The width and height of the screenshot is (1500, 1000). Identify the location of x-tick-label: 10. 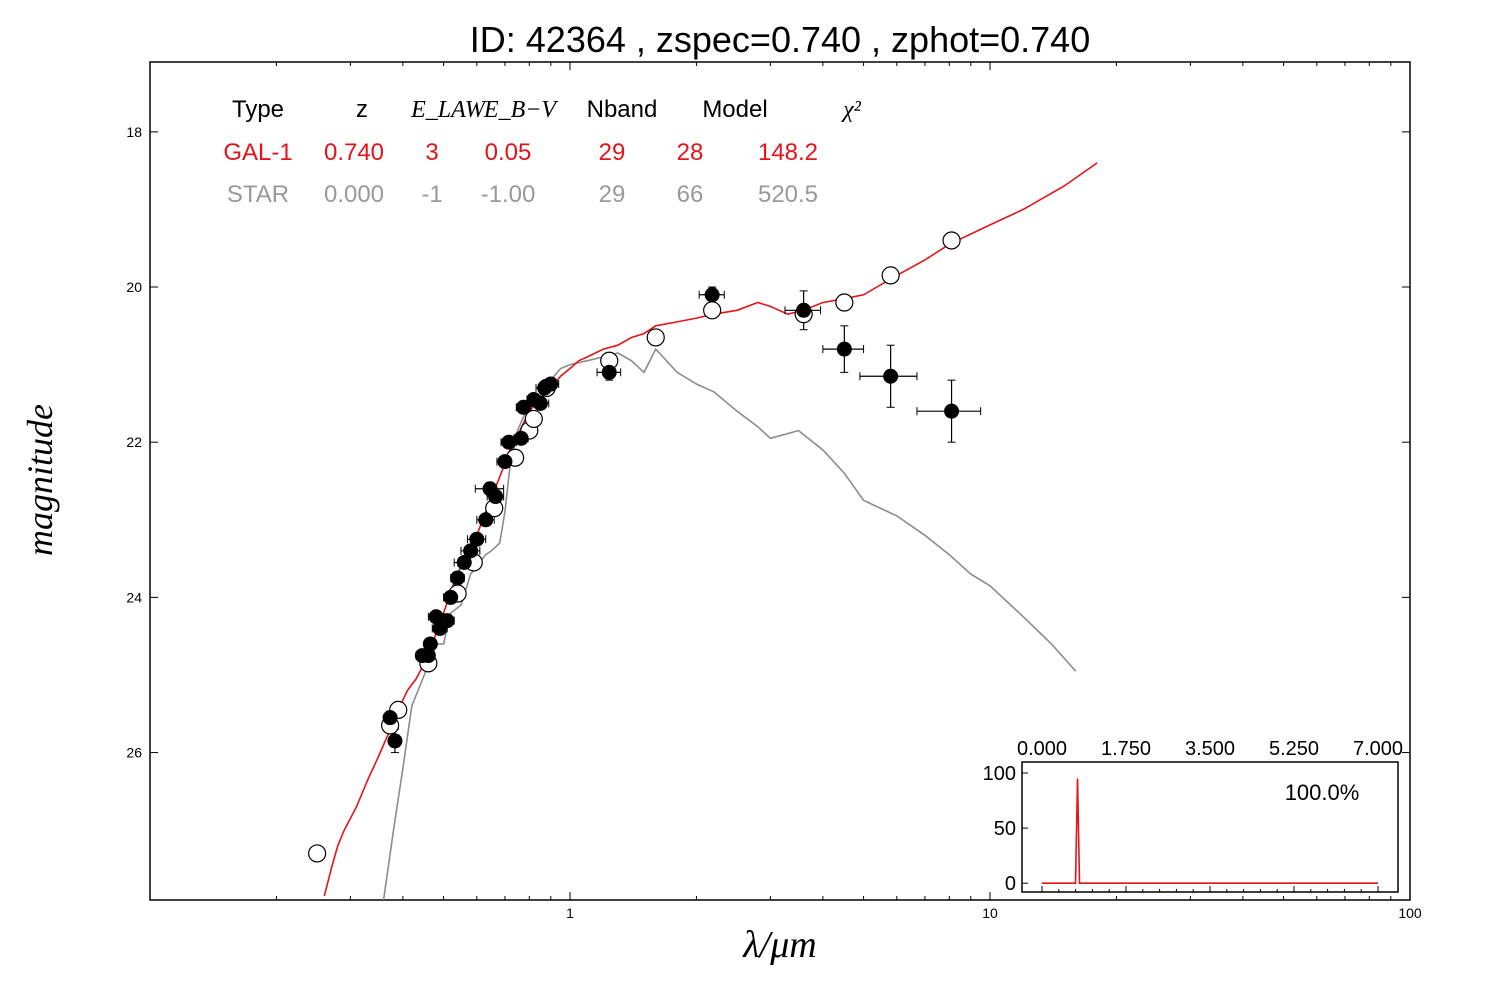
(990, 913).